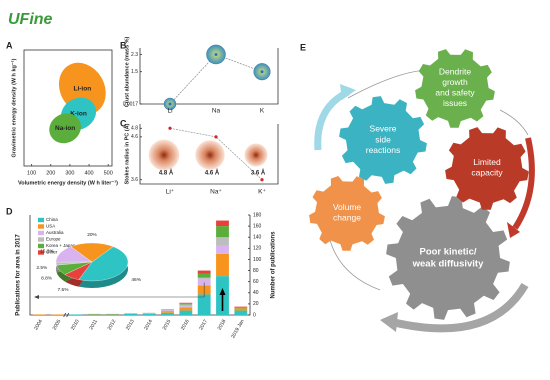 Image resolution: width=550 pixels, height=380 pixels. What do you see at coordinates (134, 129) in the screenshot?
I see `y-tick-label: 4.8` at bounding box center [134, 129].